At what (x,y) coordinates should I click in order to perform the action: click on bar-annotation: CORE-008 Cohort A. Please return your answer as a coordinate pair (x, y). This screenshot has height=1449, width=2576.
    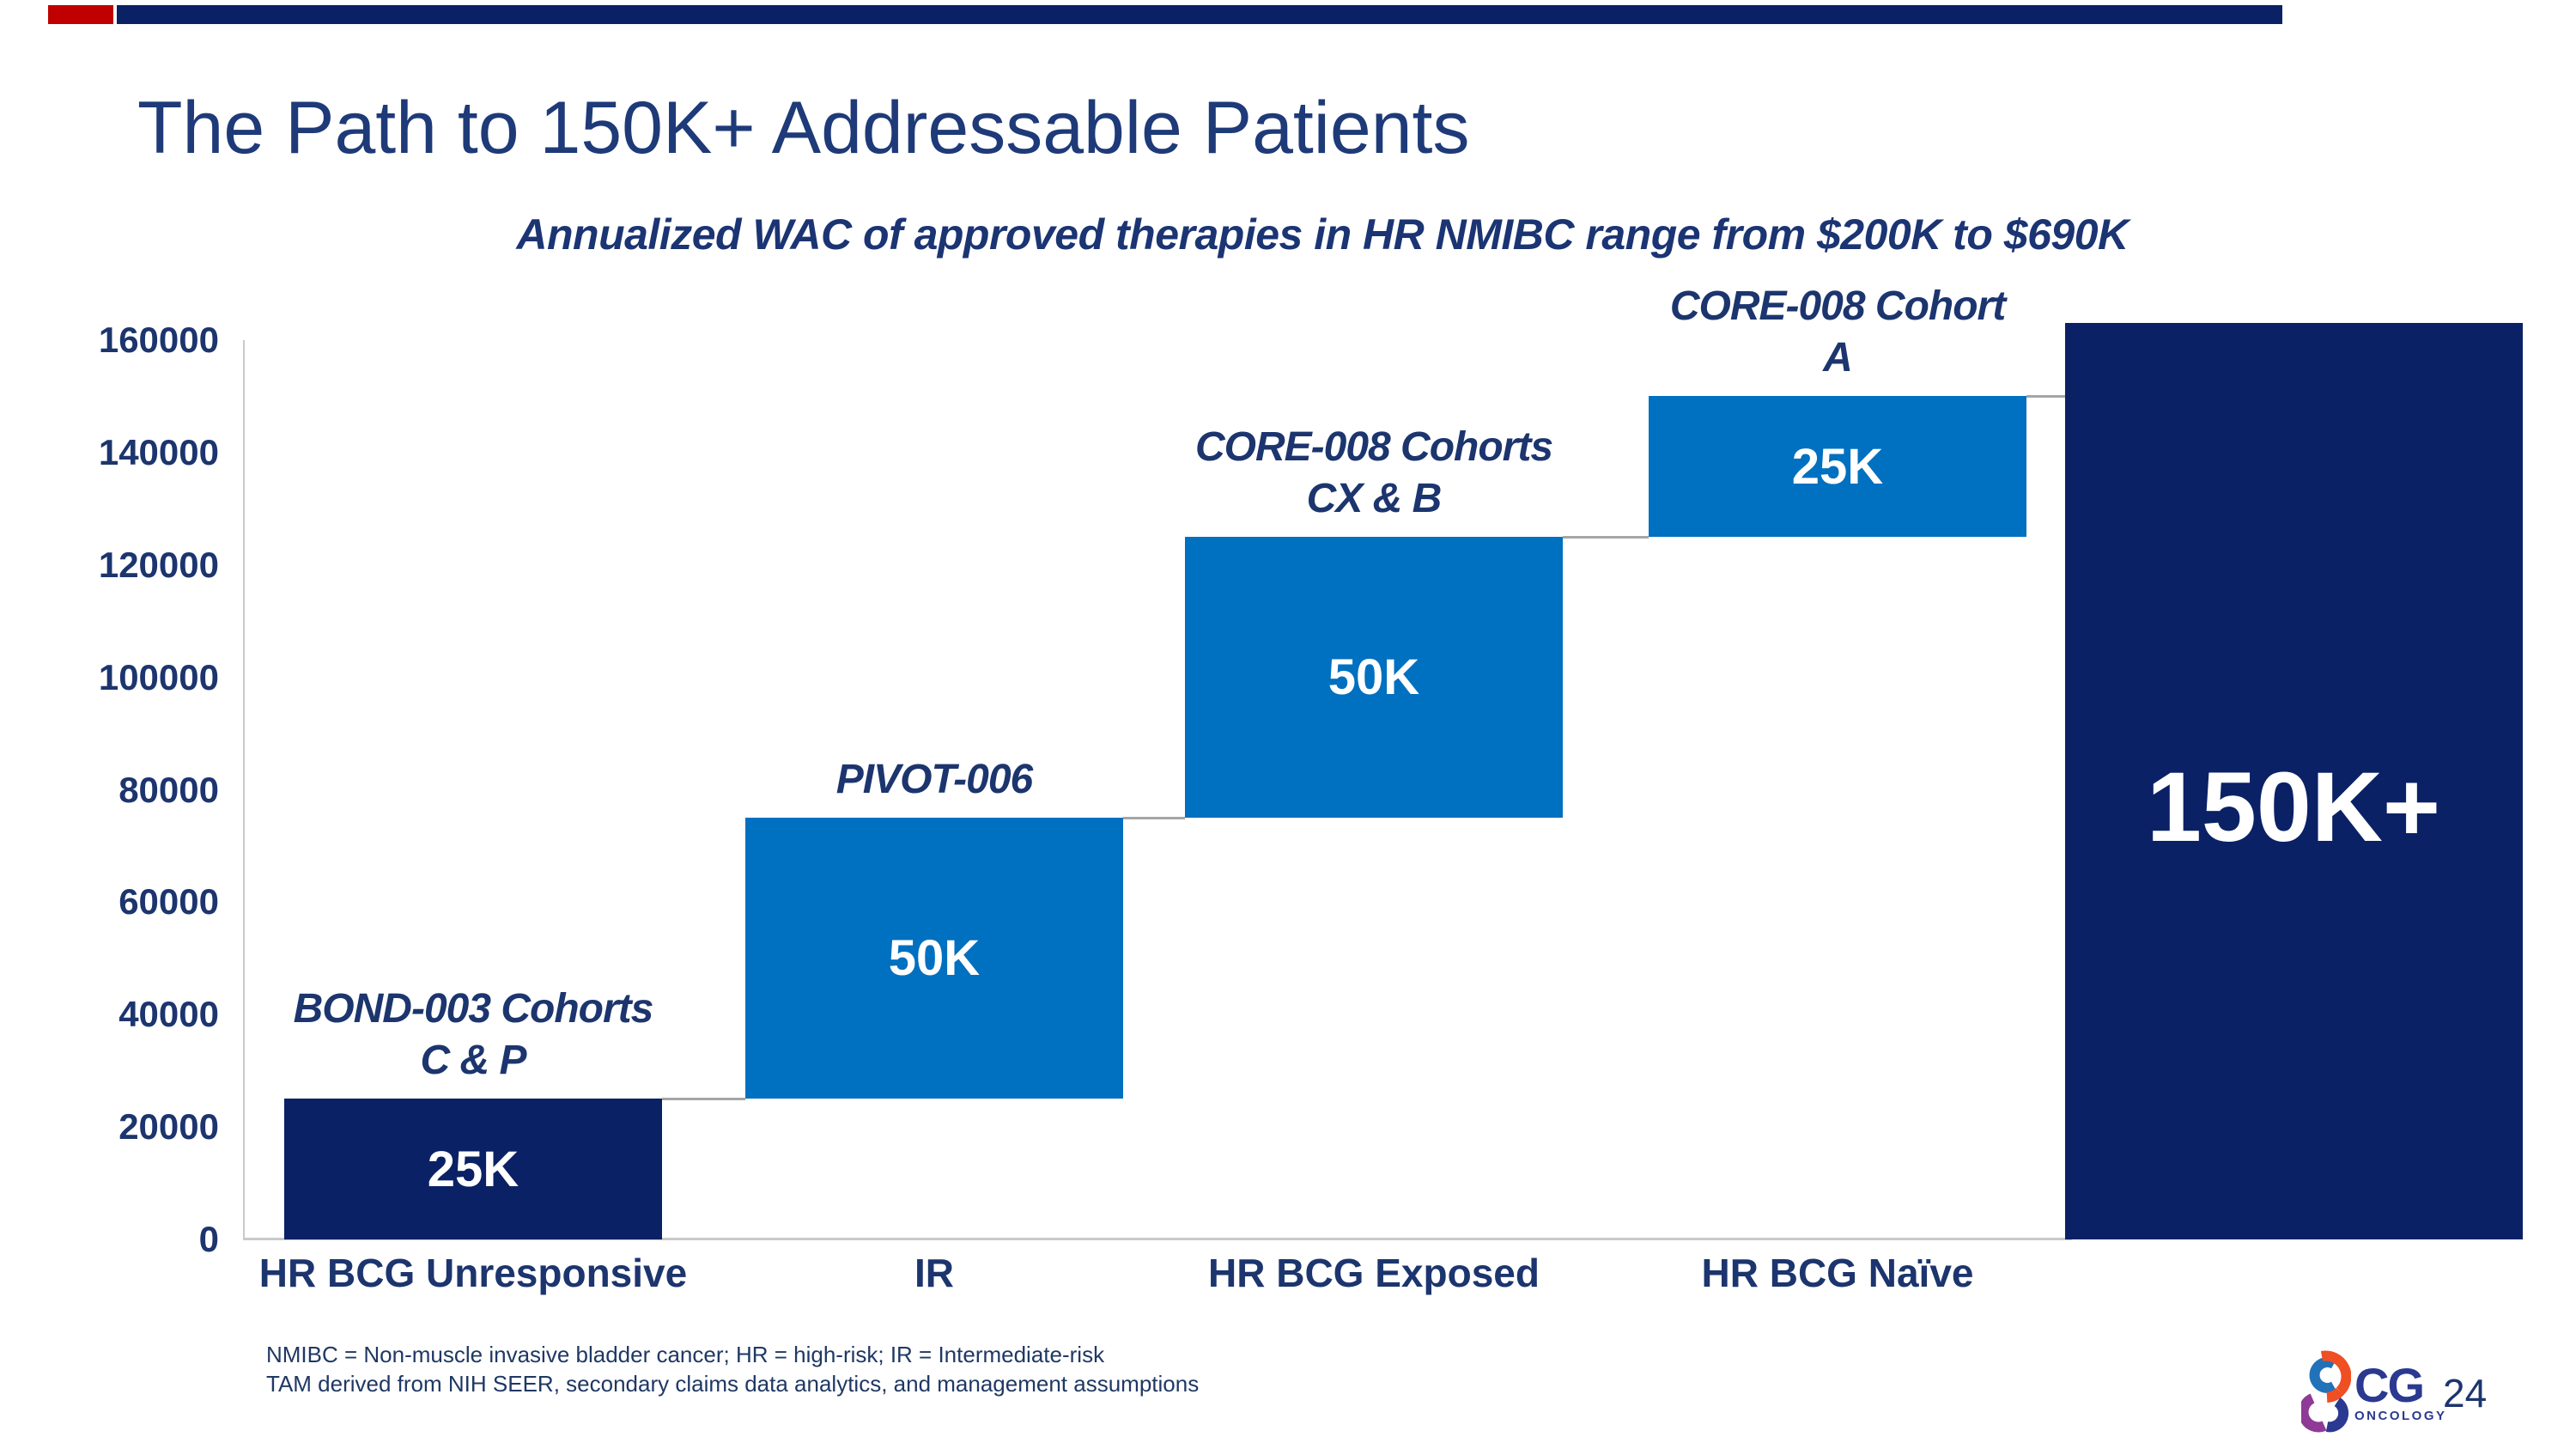
    Looking at the image, I should click on (1837, 332).